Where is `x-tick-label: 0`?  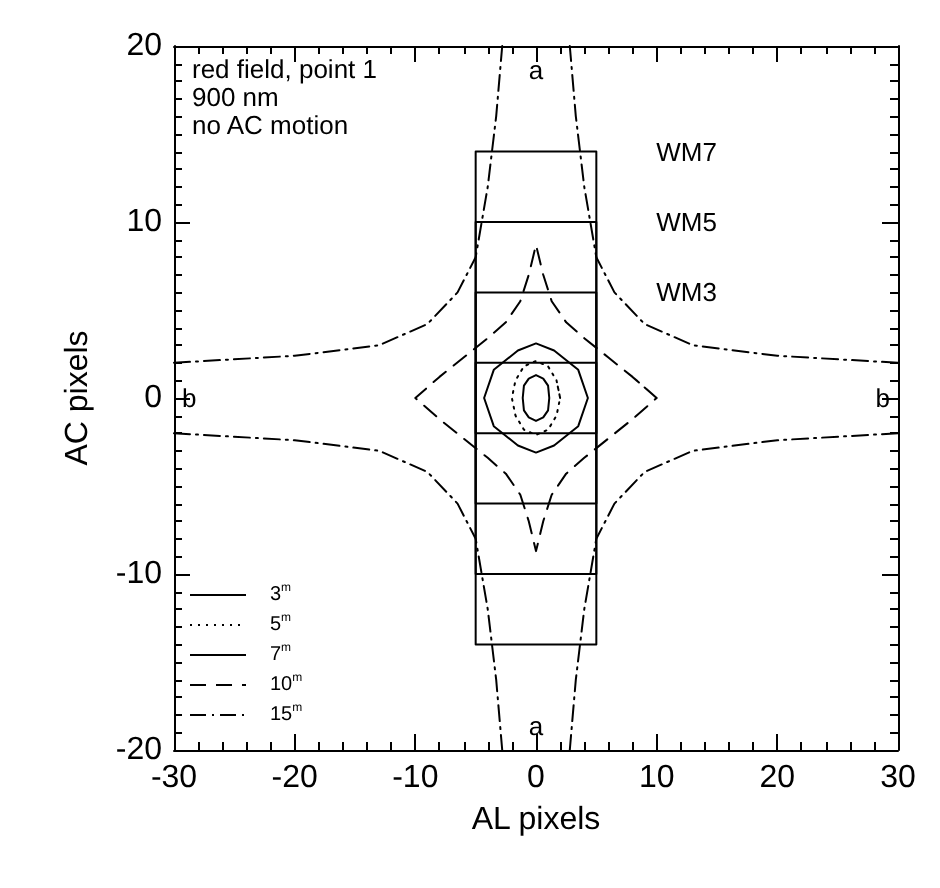 x-tick-label: 0 is located at coordinates (536, 778).